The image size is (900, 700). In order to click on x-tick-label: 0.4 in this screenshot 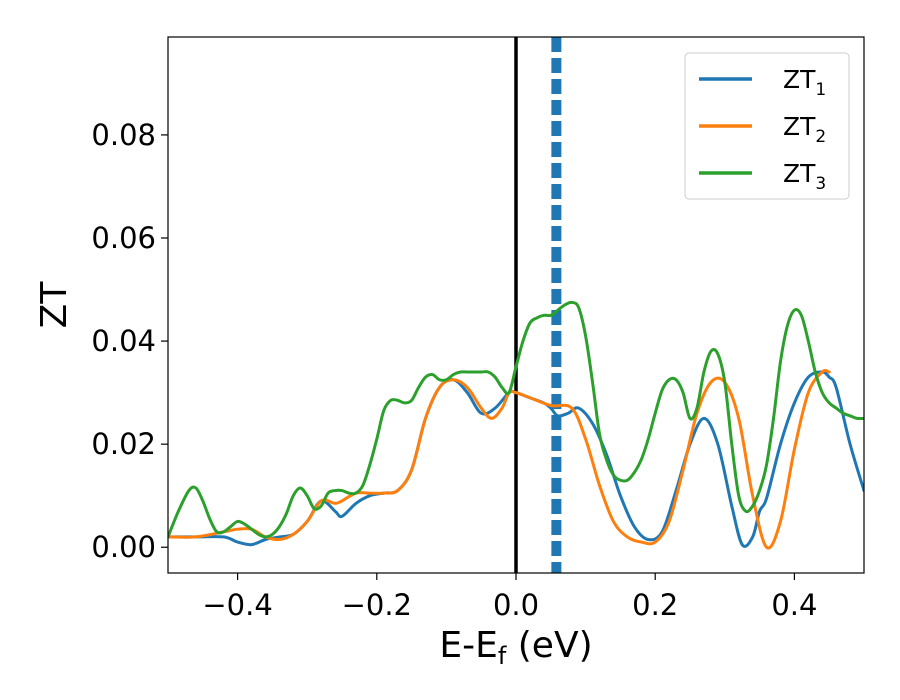, I will do `click(794, 605)`.